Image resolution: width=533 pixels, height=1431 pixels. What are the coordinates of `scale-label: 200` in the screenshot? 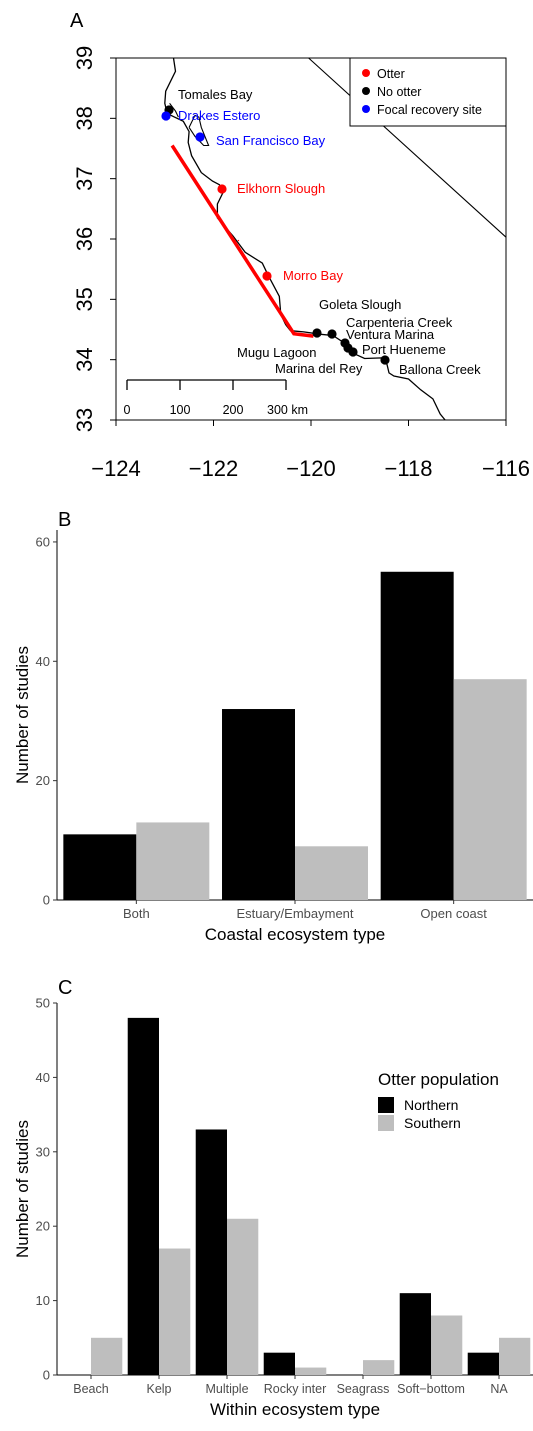 It's located at (233, 410).